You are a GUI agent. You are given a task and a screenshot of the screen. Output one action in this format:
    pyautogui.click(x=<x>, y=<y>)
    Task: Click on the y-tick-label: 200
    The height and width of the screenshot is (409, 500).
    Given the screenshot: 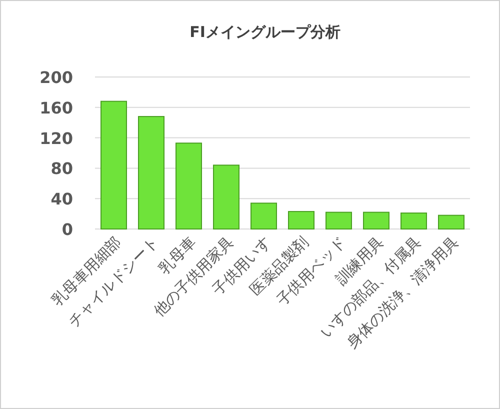 What is the action you would take?
    pyautogui.click(x=56, y=77)
    